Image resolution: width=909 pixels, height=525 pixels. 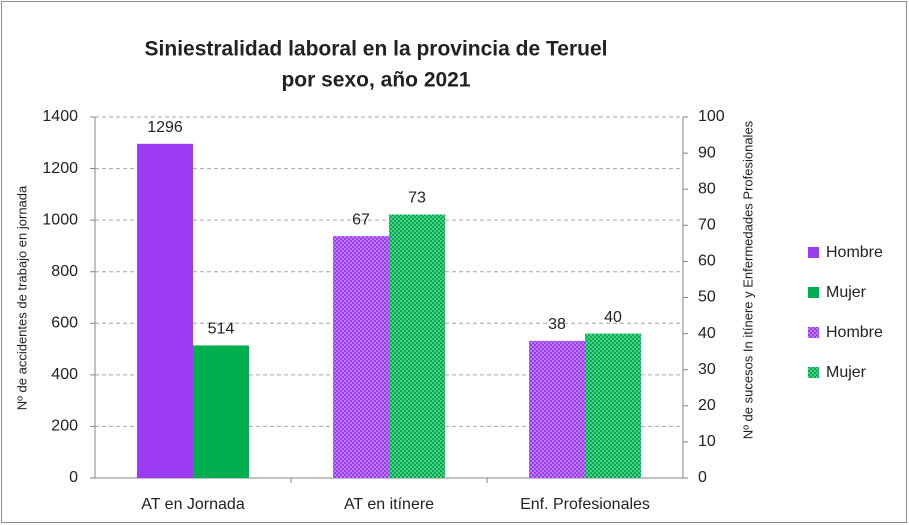 What do you see at coordinates (60, 168) in the screenshot?
I see `y-tick-label: 1200` at bounding box center [60, 168].